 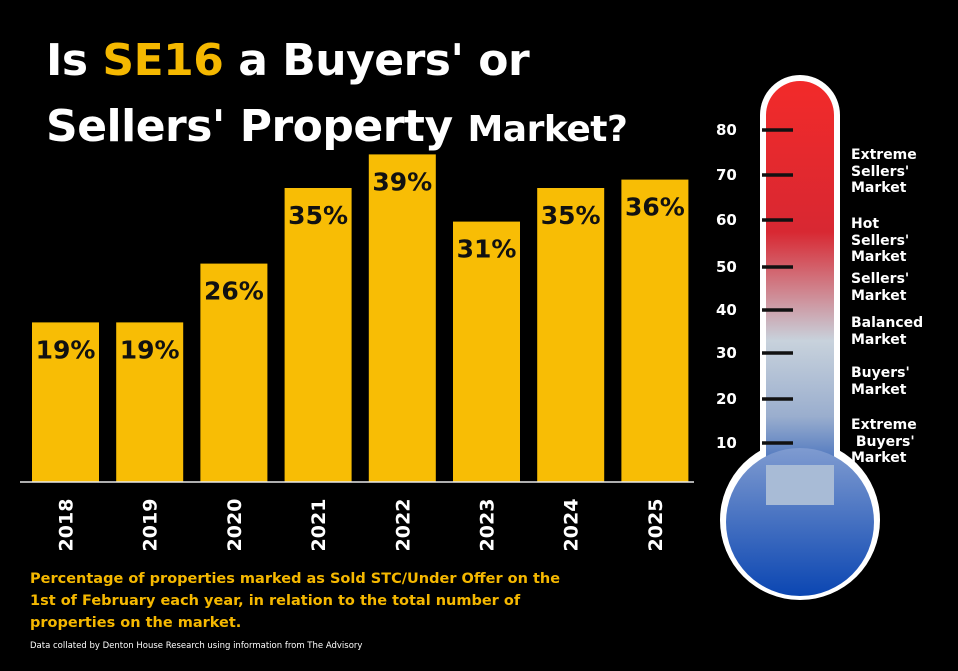 I want to click on bar-2025, so click(x=655, y=330).